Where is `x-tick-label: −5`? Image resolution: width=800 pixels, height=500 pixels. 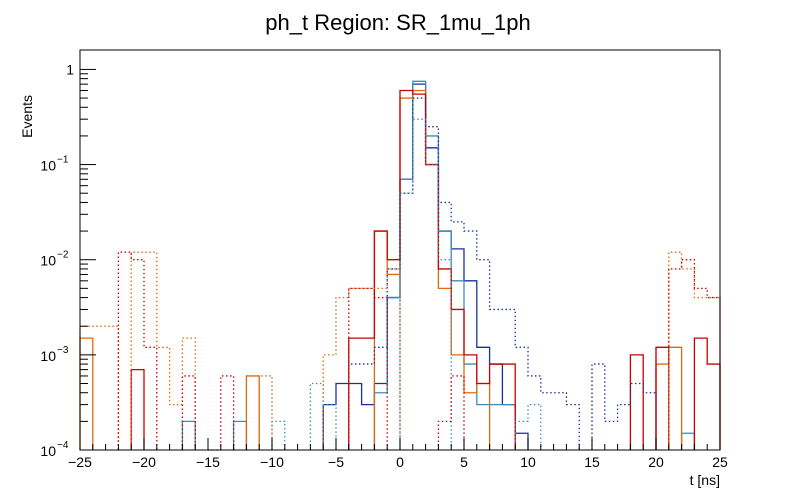
x-tick-label: −5 is located at coordinates (336, 462).